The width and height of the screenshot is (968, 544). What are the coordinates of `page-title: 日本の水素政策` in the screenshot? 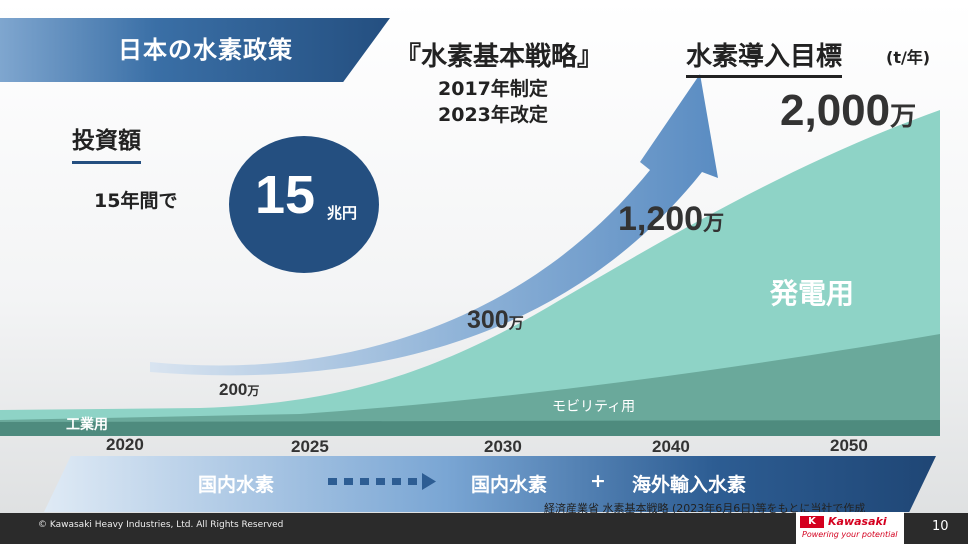 It's located at (205, 50).